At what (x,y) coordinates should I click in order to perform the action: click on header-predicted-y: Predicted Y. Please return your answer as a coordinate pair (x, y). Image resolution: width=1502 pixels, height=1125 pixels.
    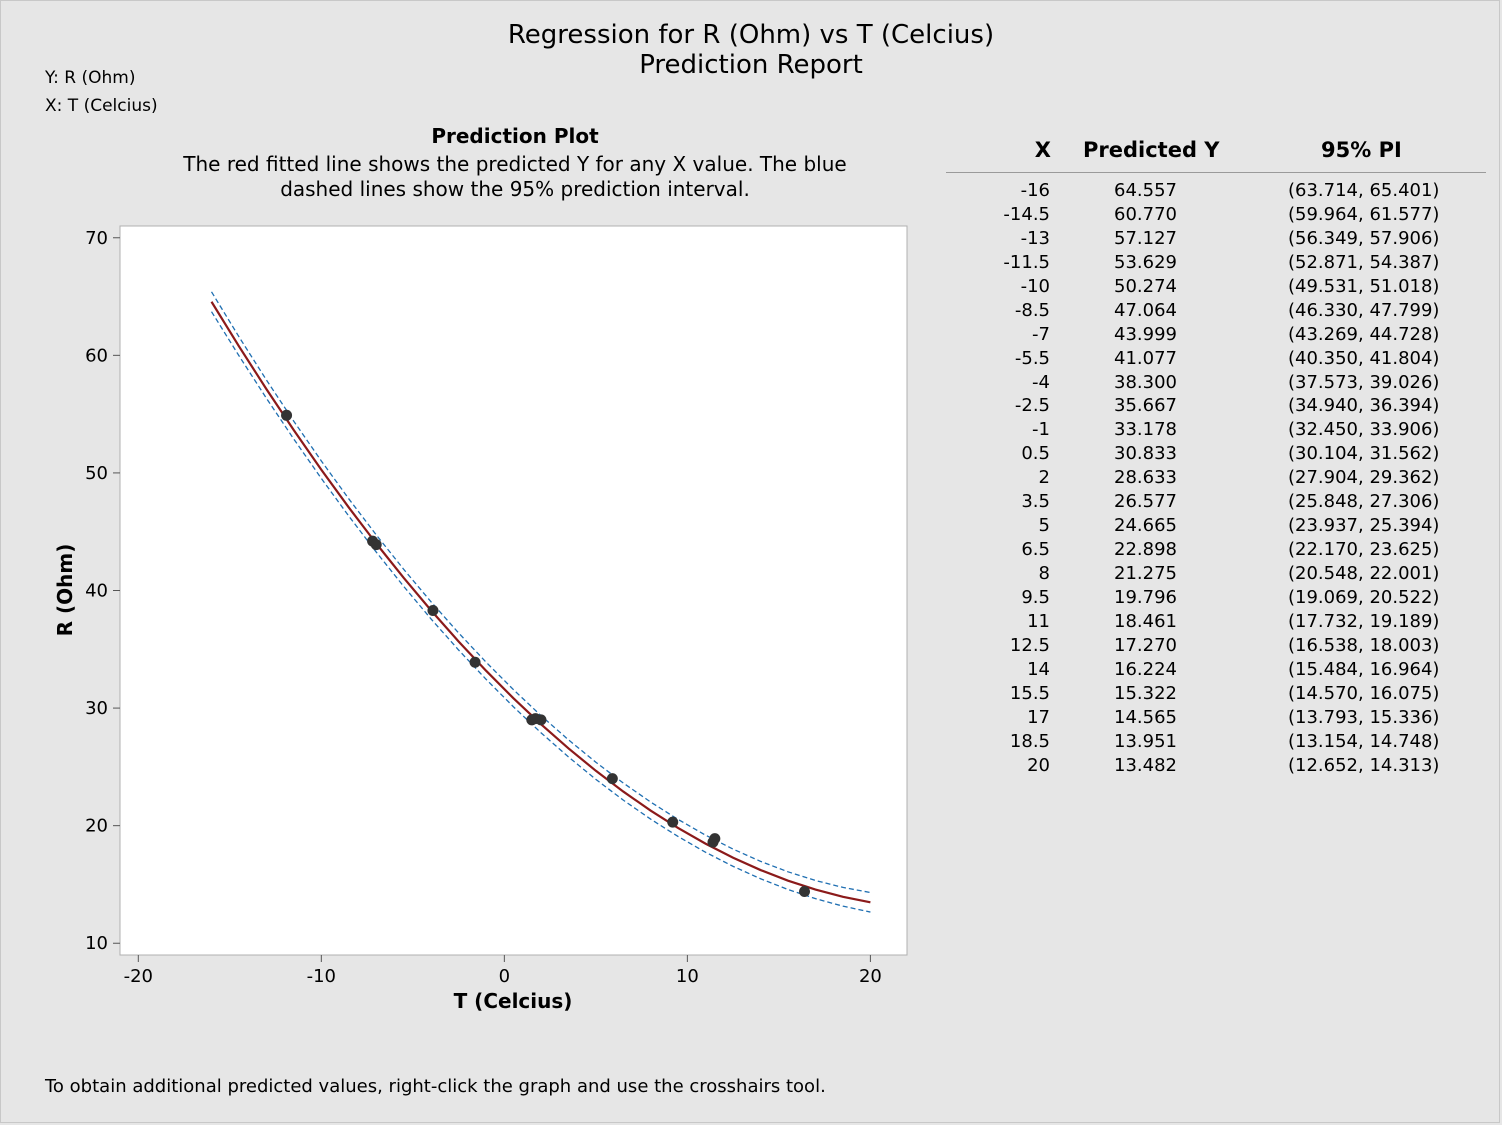
    Looking at the image, I should click on (1151, 150).